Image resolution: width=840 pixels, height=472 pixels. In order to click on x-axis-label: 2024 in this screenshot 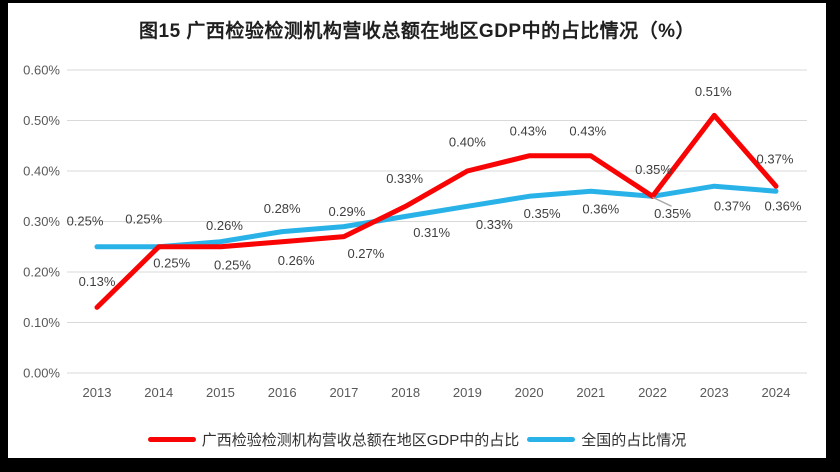, I will do `click(776, 392)`.